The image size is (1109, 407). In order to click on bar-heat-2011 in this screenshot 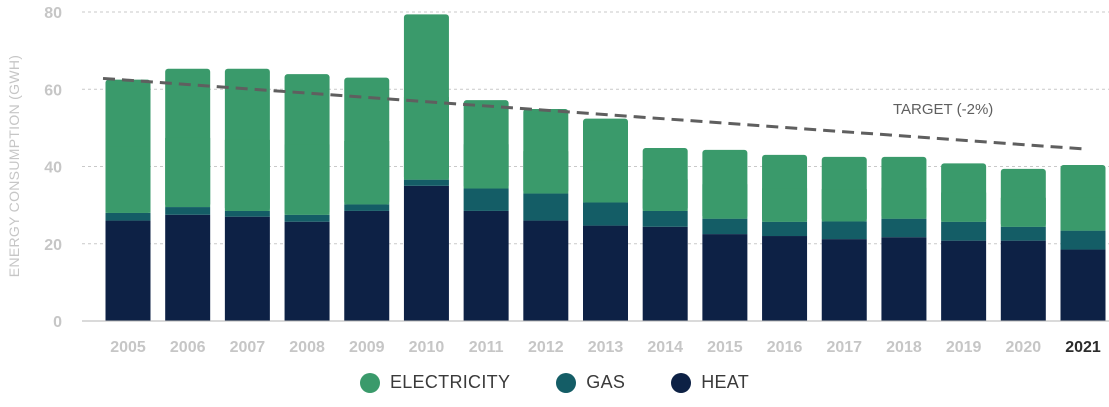, I will do `click(486, 265)`.